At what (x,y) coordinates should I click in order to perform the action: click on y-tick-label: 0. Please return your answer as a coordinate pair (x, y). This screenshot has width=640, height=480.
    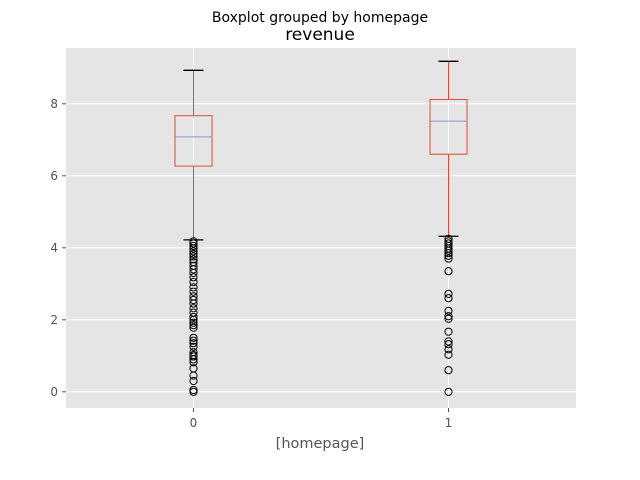
    Looking at the image, I should click on (54, 392).